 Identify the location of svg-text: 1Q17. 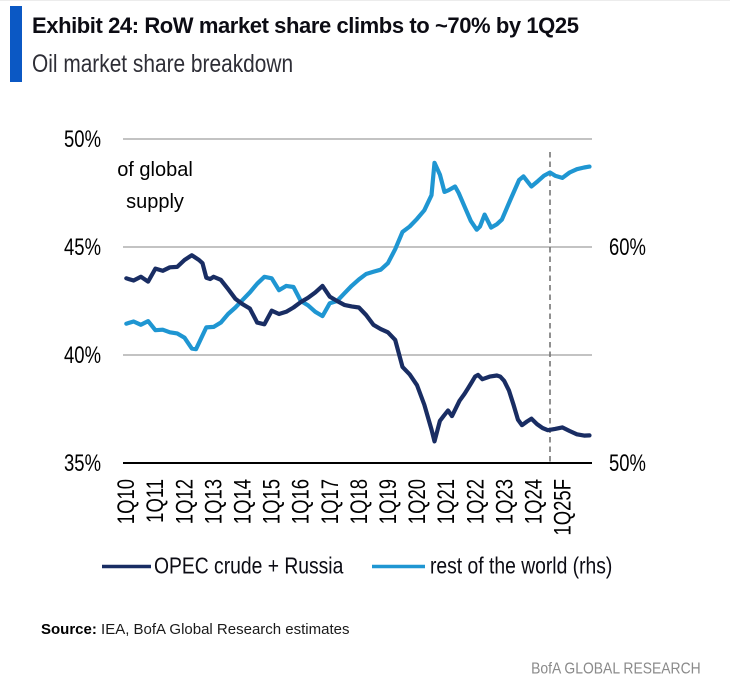
(330, 501).